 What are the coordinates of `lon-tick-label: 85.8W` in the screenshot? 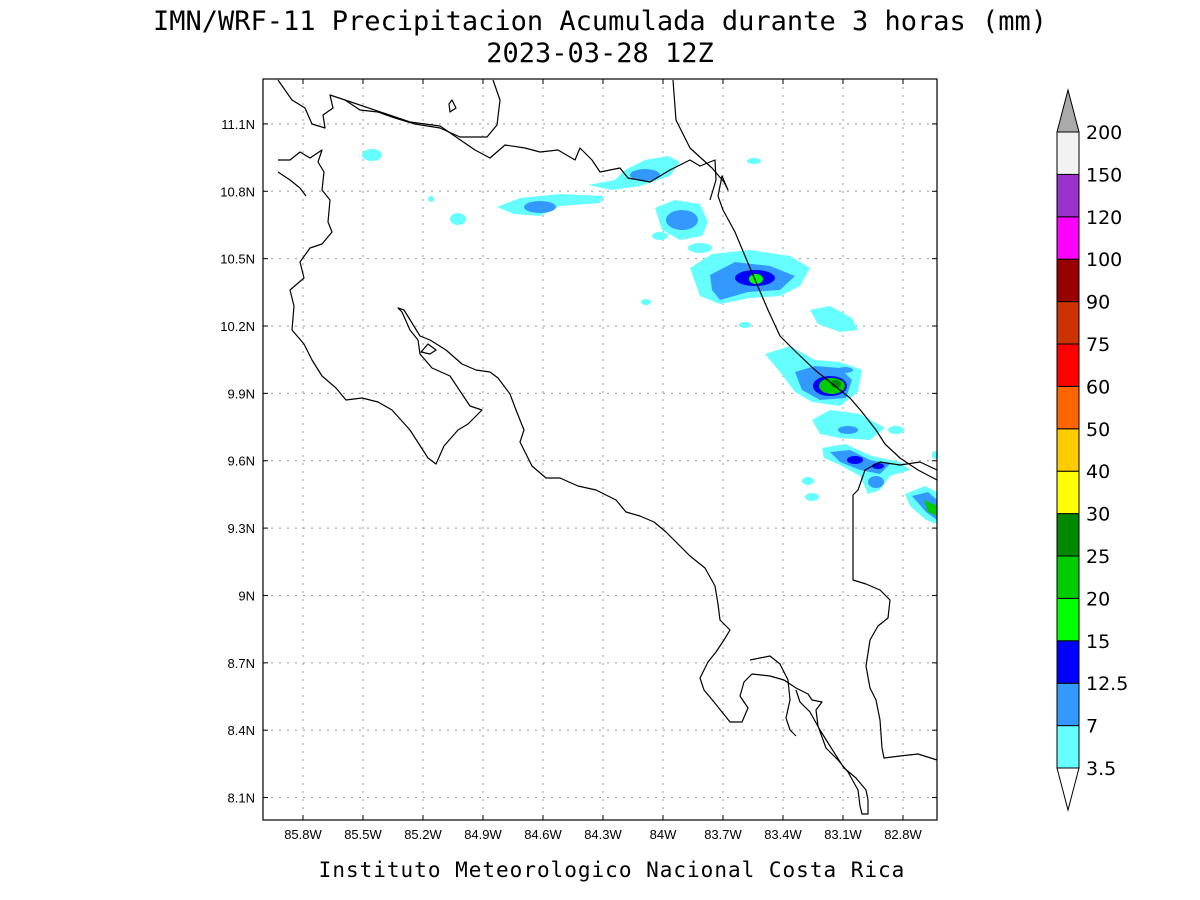 It's located at (303, 834).